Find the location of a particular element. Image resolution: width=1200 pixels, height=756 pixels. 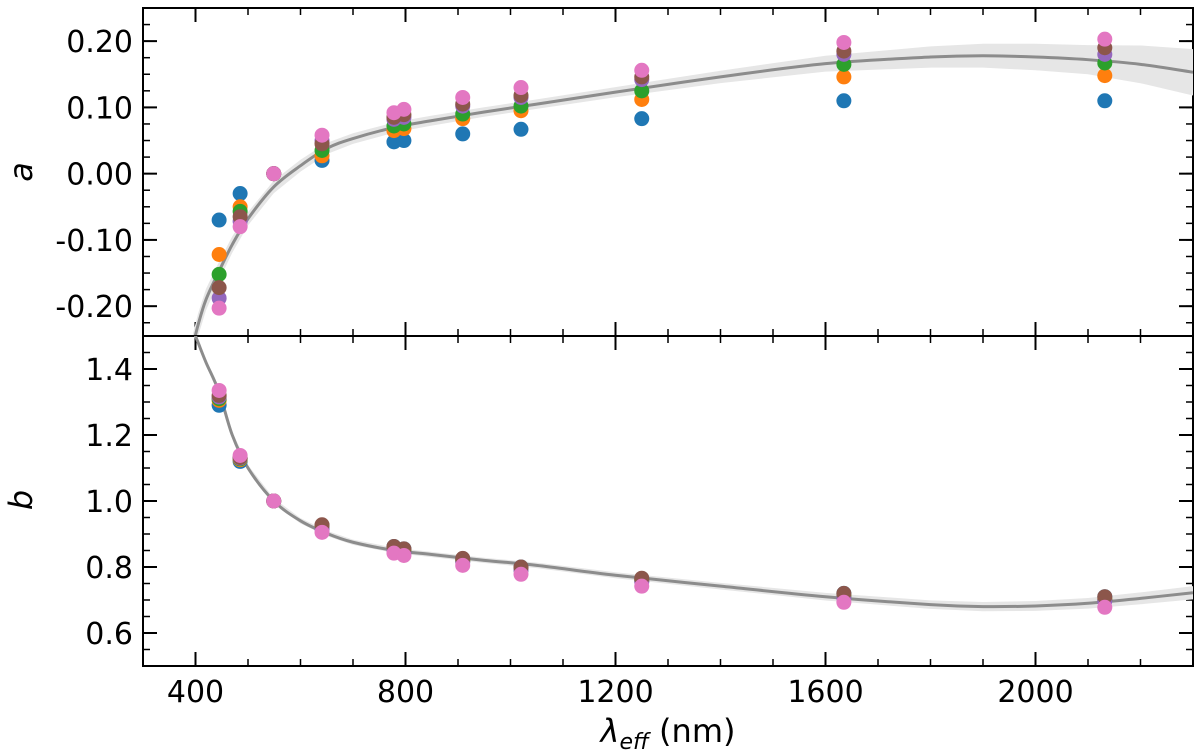

bottom-ytick-label: 0.8 is located at coordinates (109, 568).